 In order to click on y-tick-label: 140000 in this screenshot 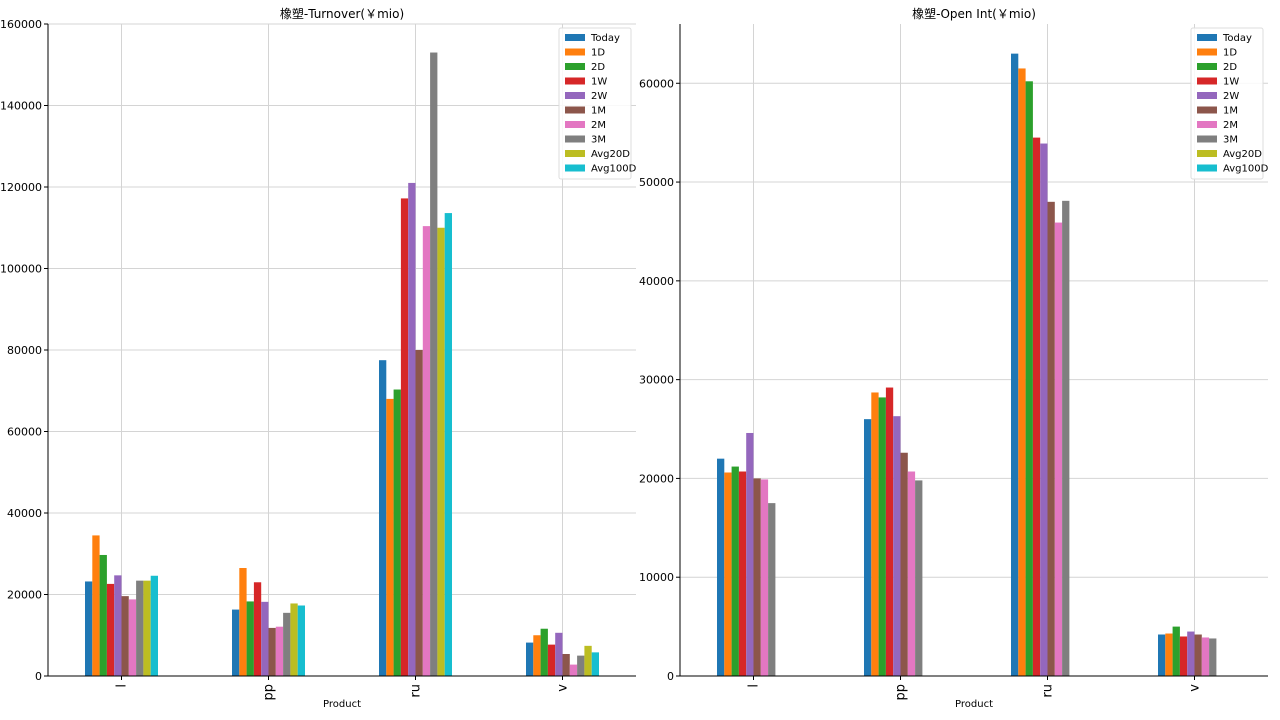, I will do `click(21, 106)`.